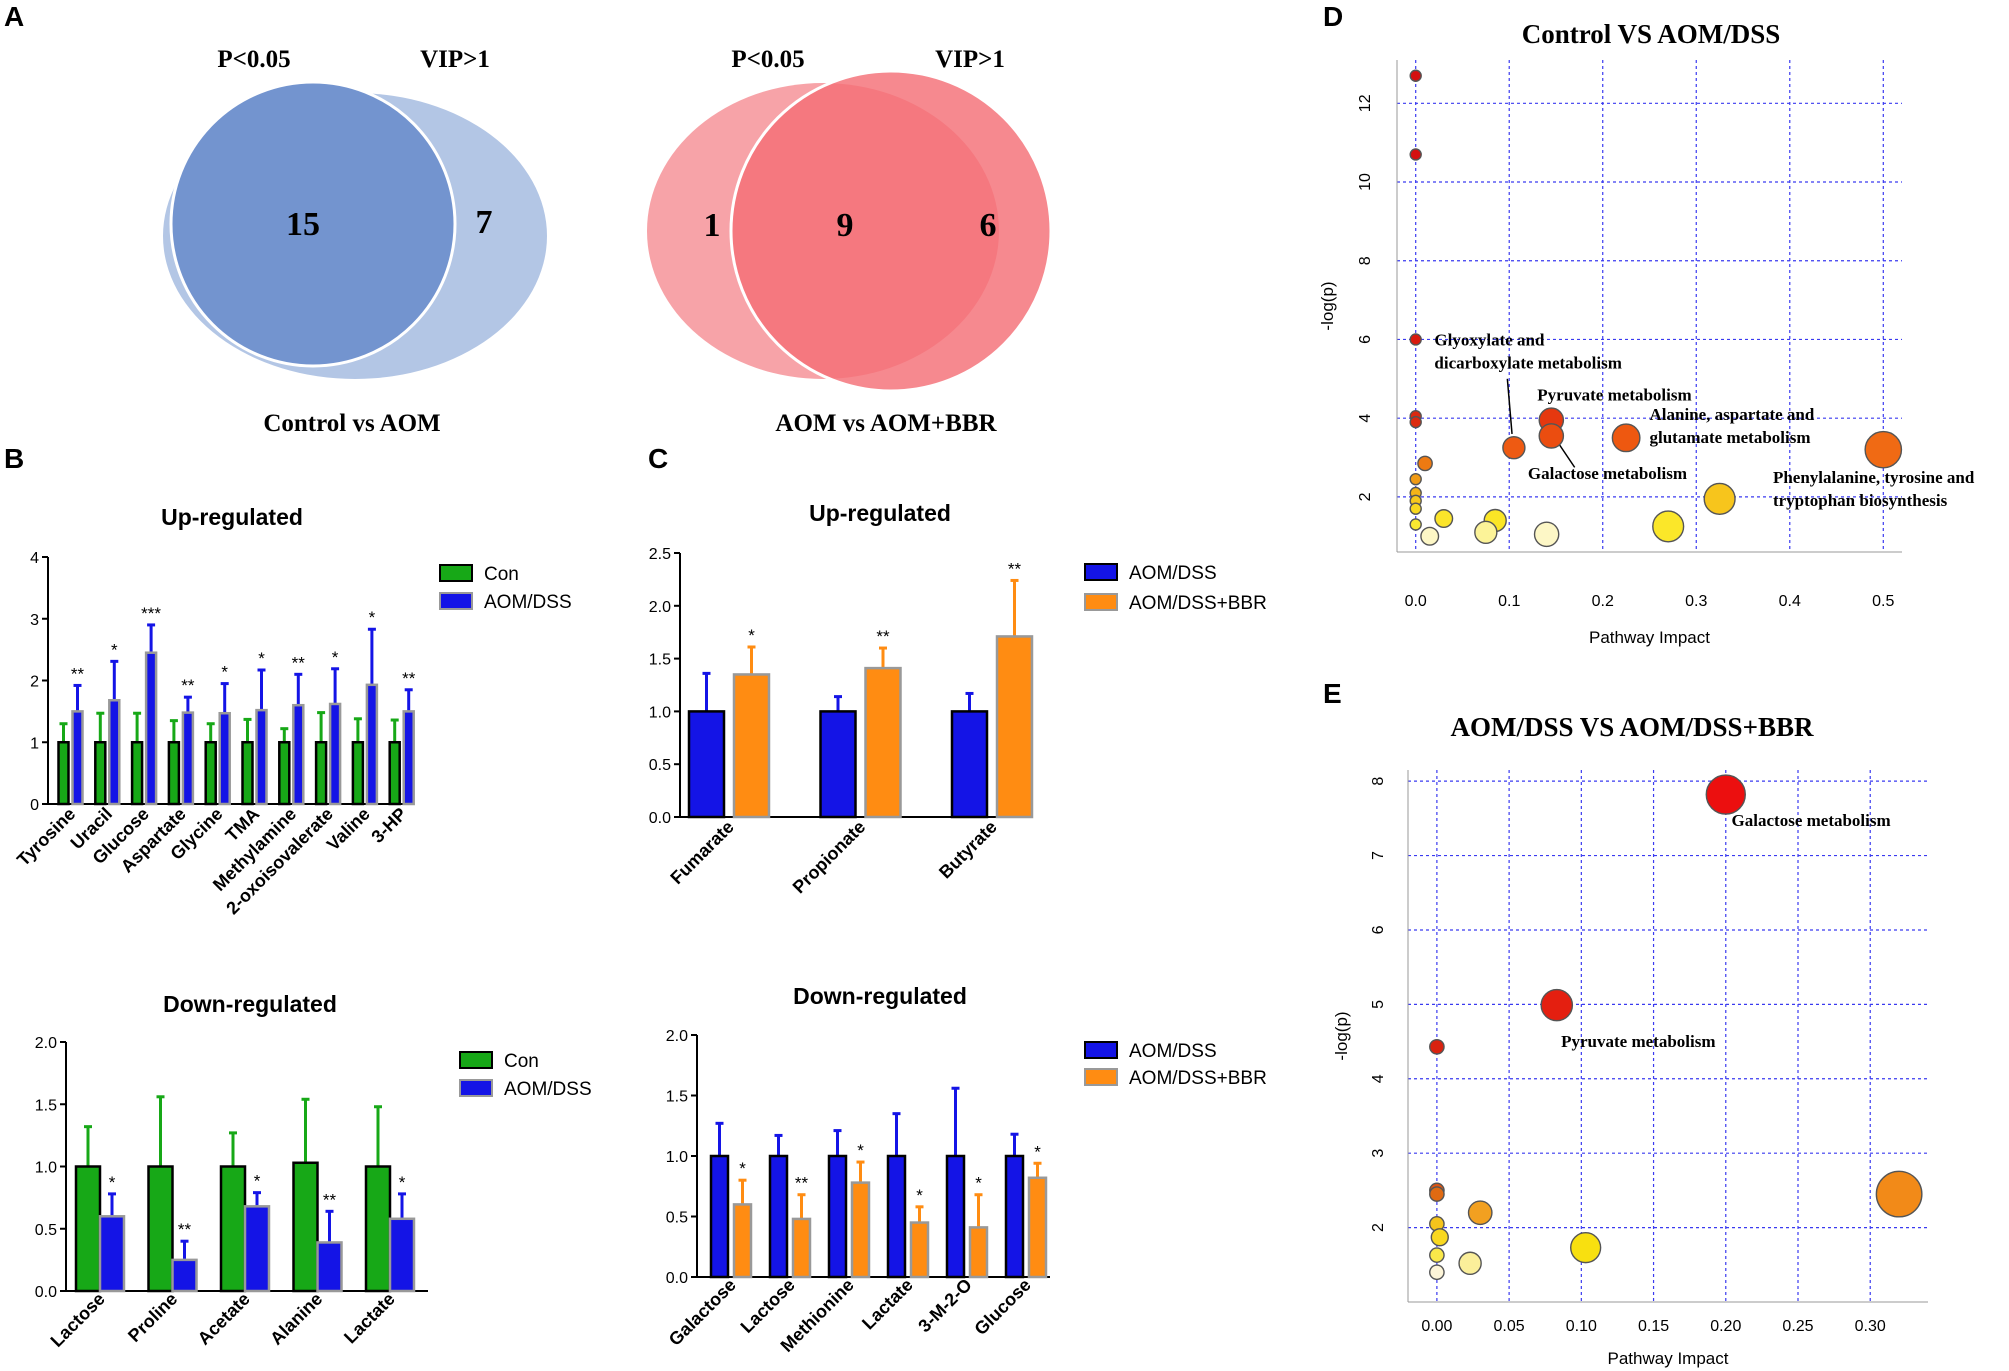 The image size is (2009, 1371). Describe the element at coordinates (1198, 1078) in the screenshot. I see `legend-label: AOM/DSS+BBR` at that location.